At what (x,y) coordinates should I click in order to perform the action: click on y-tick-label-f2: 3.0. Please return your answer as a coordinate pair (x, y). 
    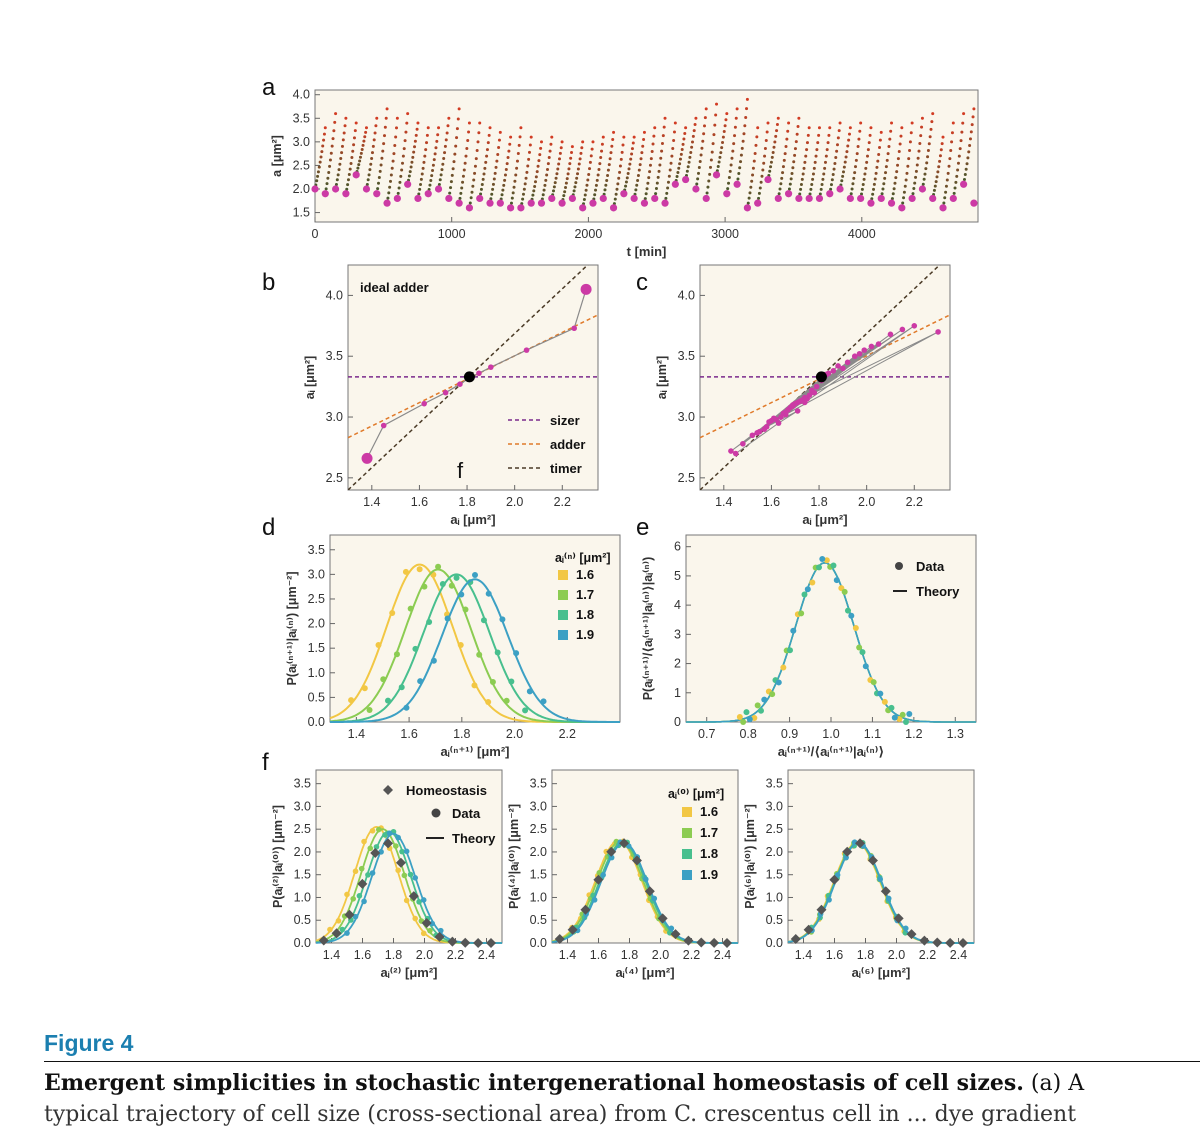
    Looking at the image, I should click on (538, 806).